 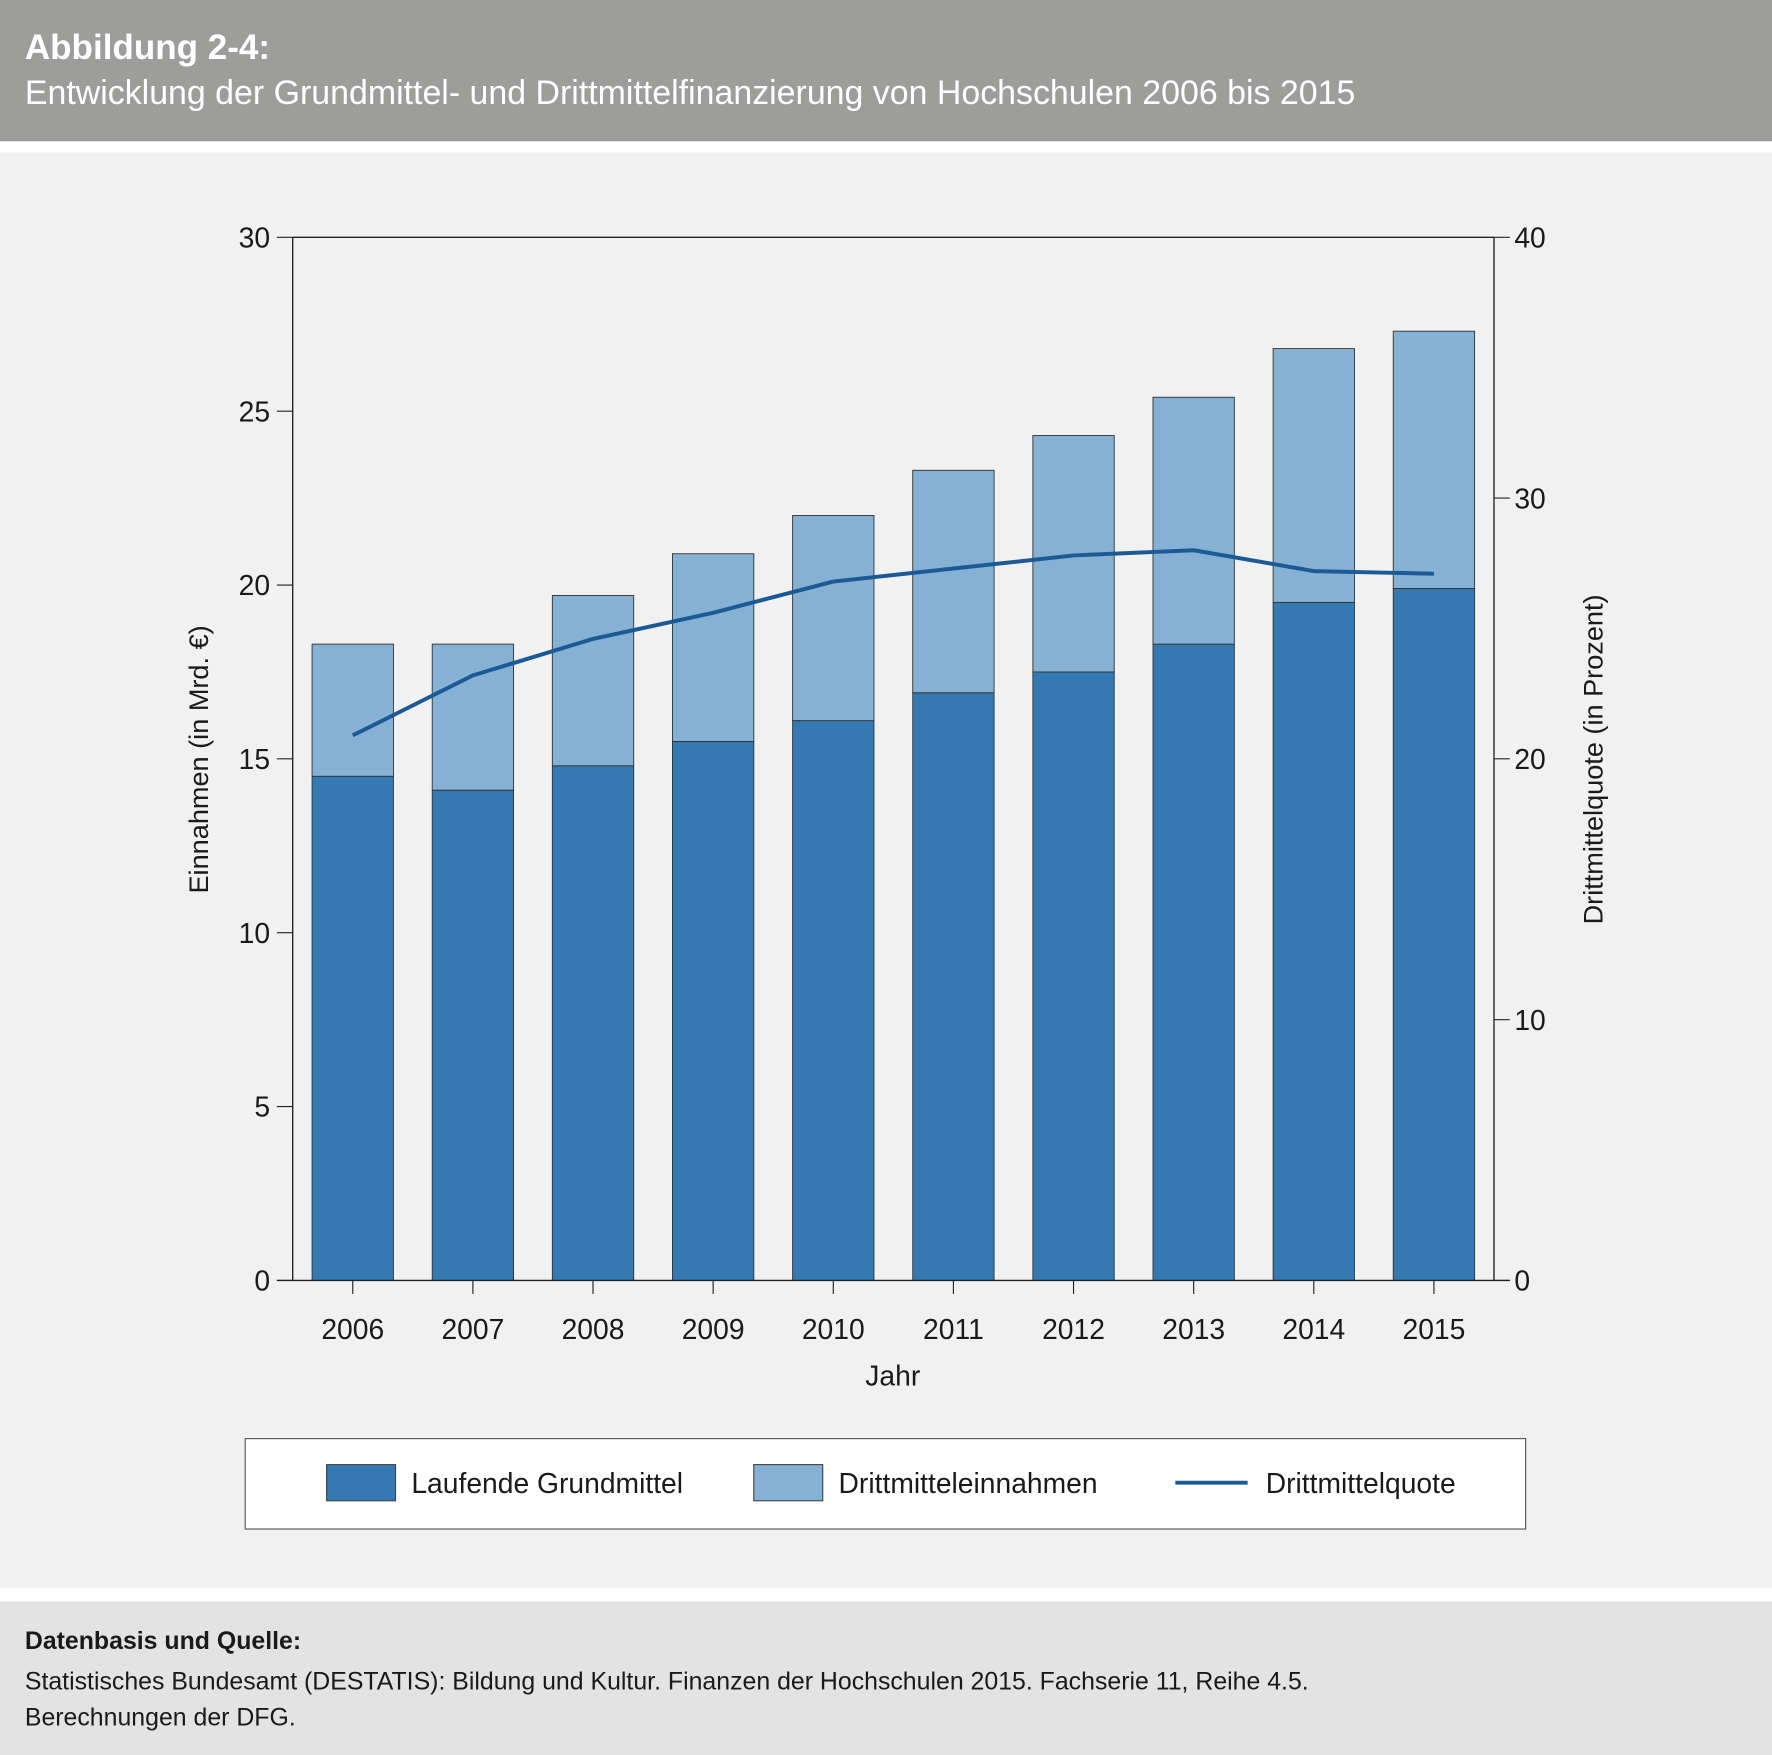 What do you see at coordinates (1522, 1281) in the screenshot?
I see `y2-tick-label: 0` at bounding box center [1522, 1281].